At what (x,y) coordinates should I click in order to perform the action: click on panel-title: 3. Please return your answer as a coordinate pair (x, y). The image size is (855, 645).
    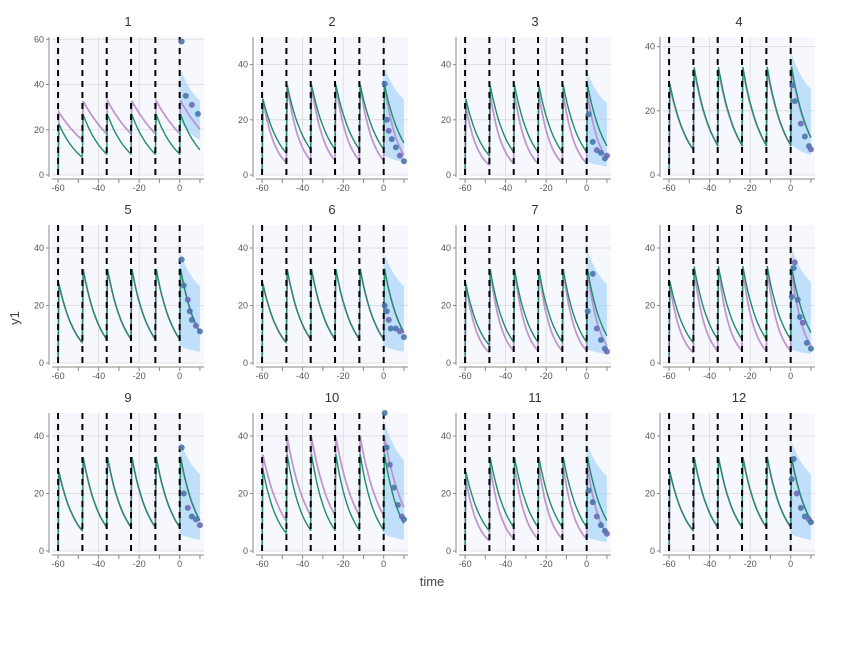
    Looking at the image, I should click on (534, 21).